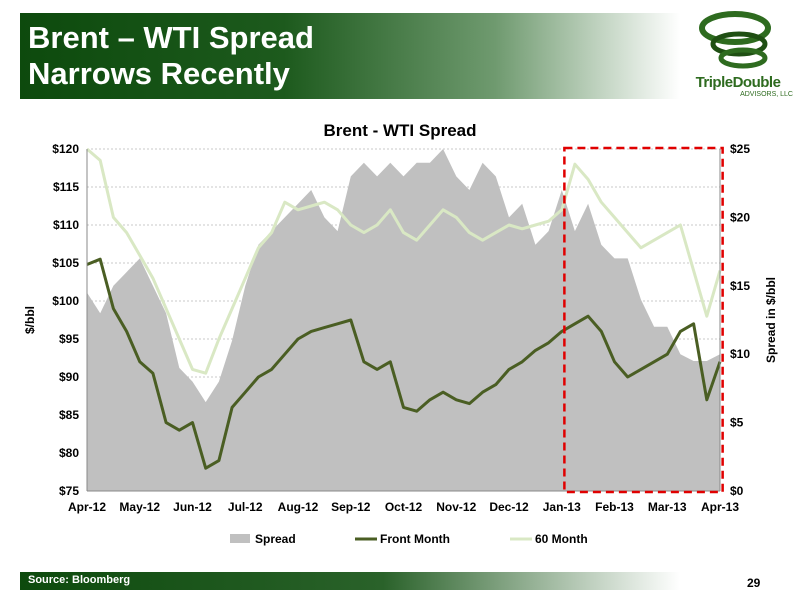 The image size is (800, 600). Describe the element at coordinates (771, 320) in the screenshot. I see `y2-axis-label: Spread in $/bbl` at that location.